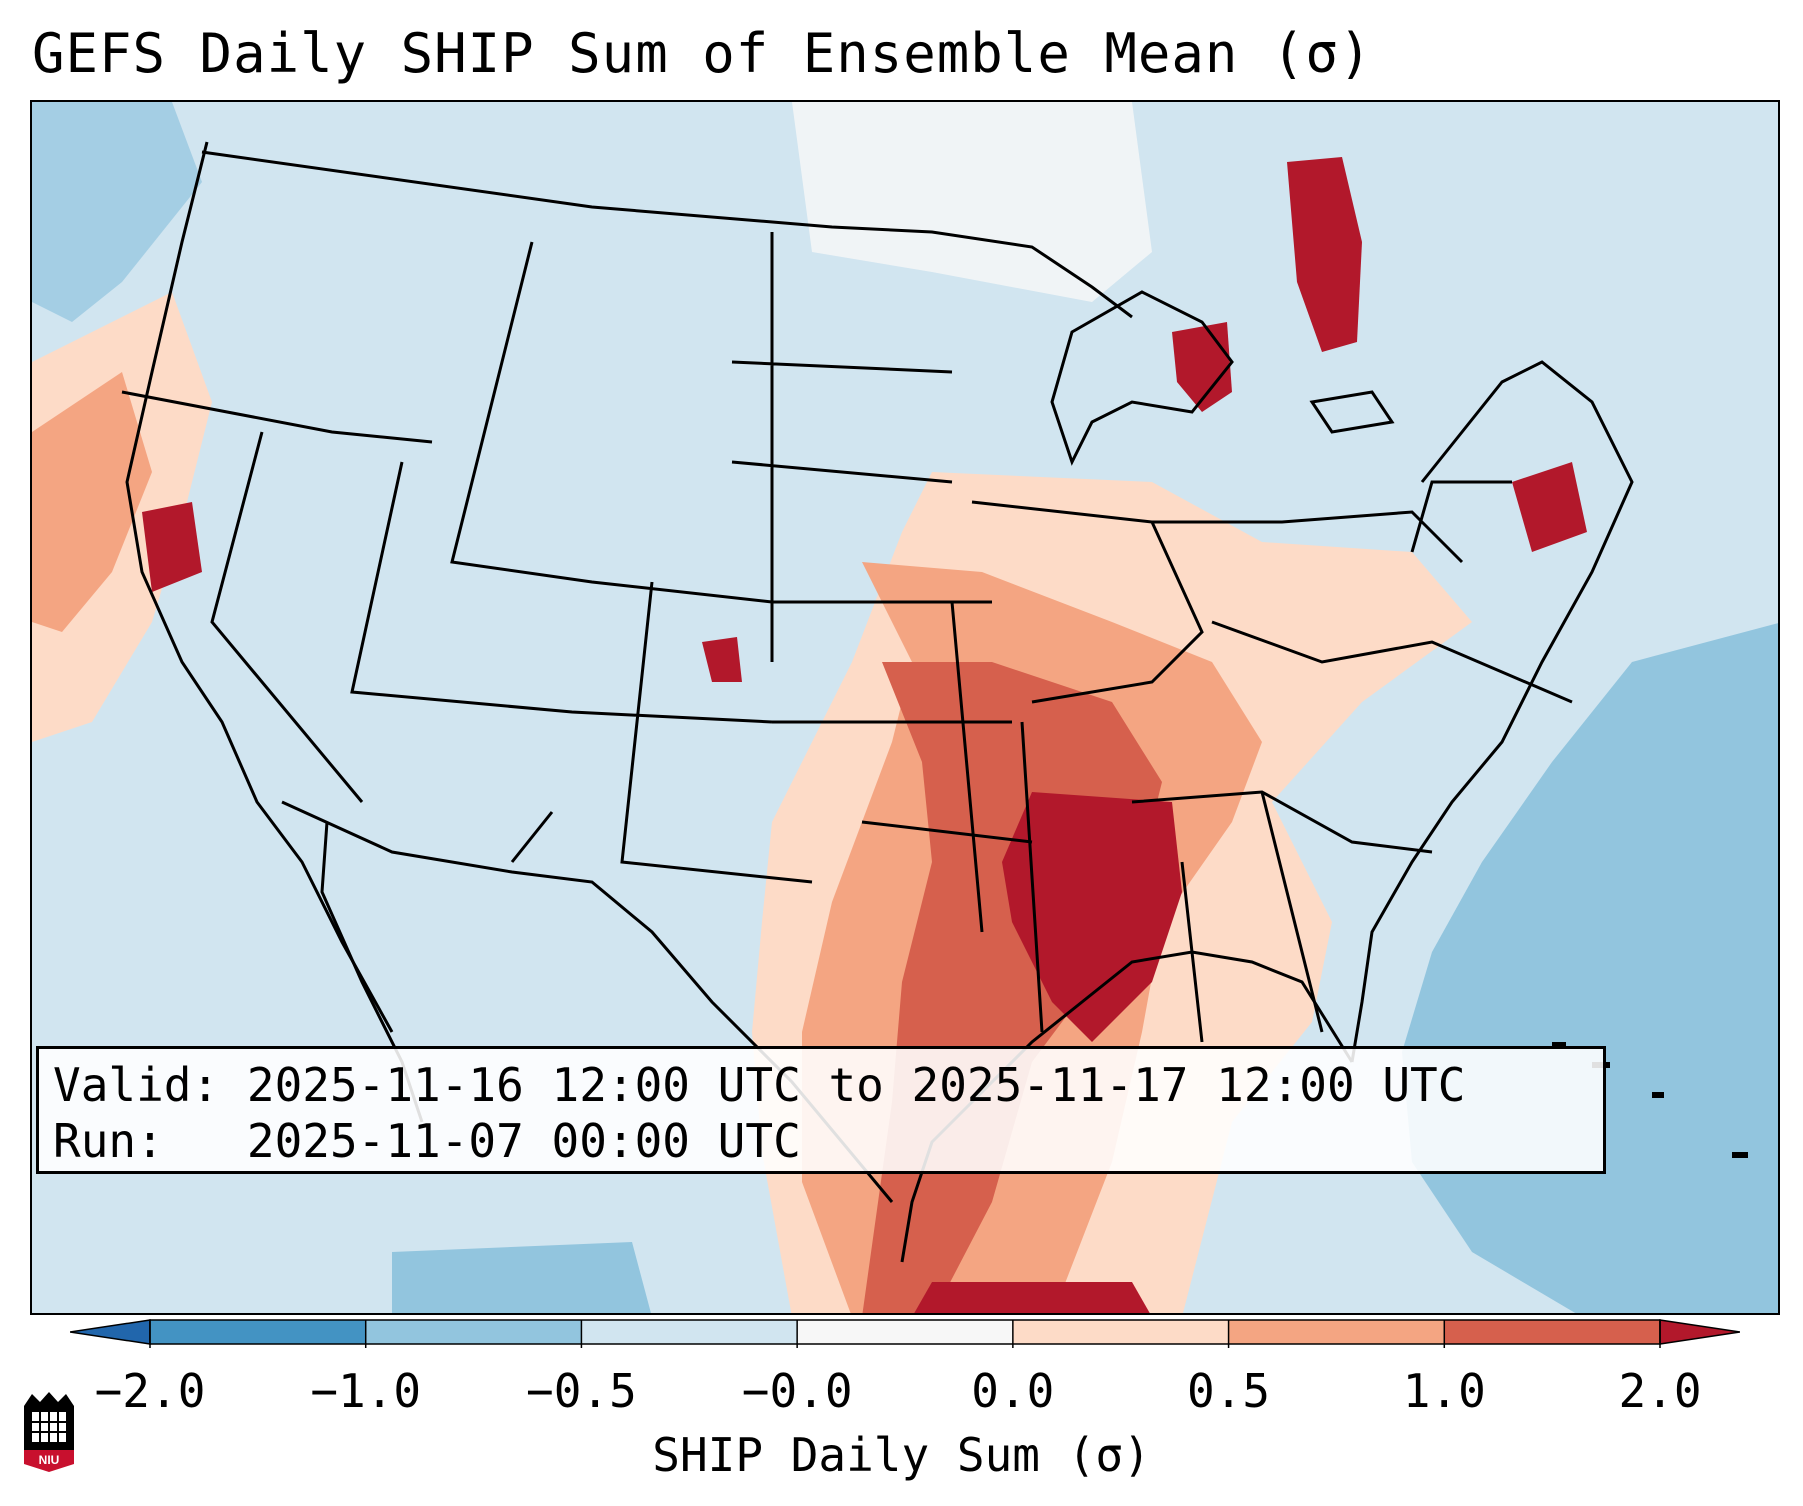 This screenshot has width=1803, height=1506. I want to click on niu-logo: NIU, so click(49, 1433).